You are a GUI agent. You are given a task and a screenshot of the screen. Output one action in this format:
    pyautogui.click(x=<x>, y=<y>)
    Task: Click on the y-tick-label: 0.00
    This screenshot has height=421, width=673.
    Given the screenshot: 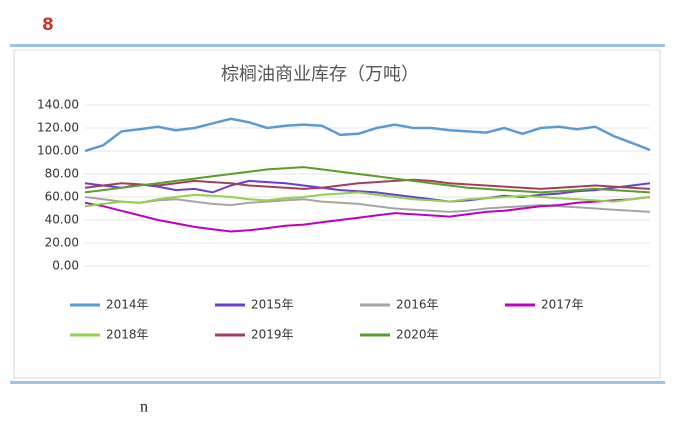 What is the action you would take?
    pyautogui.click(x=65, y=266)
    